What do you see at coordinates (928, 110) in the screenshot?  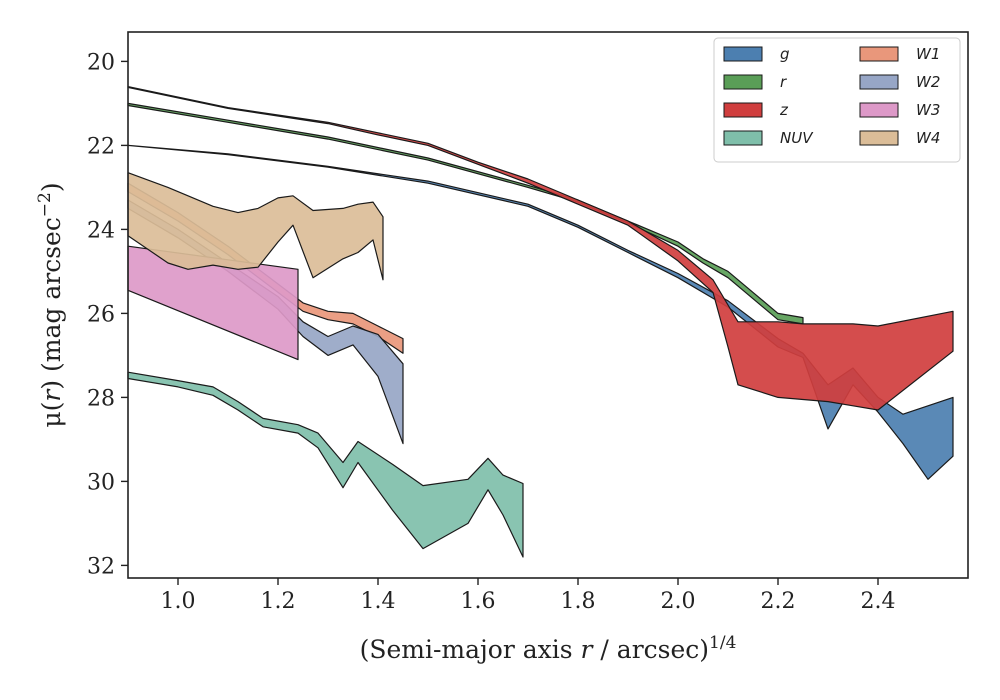 I see `legend-label-w3: W3` at bounding box center [928, 110].